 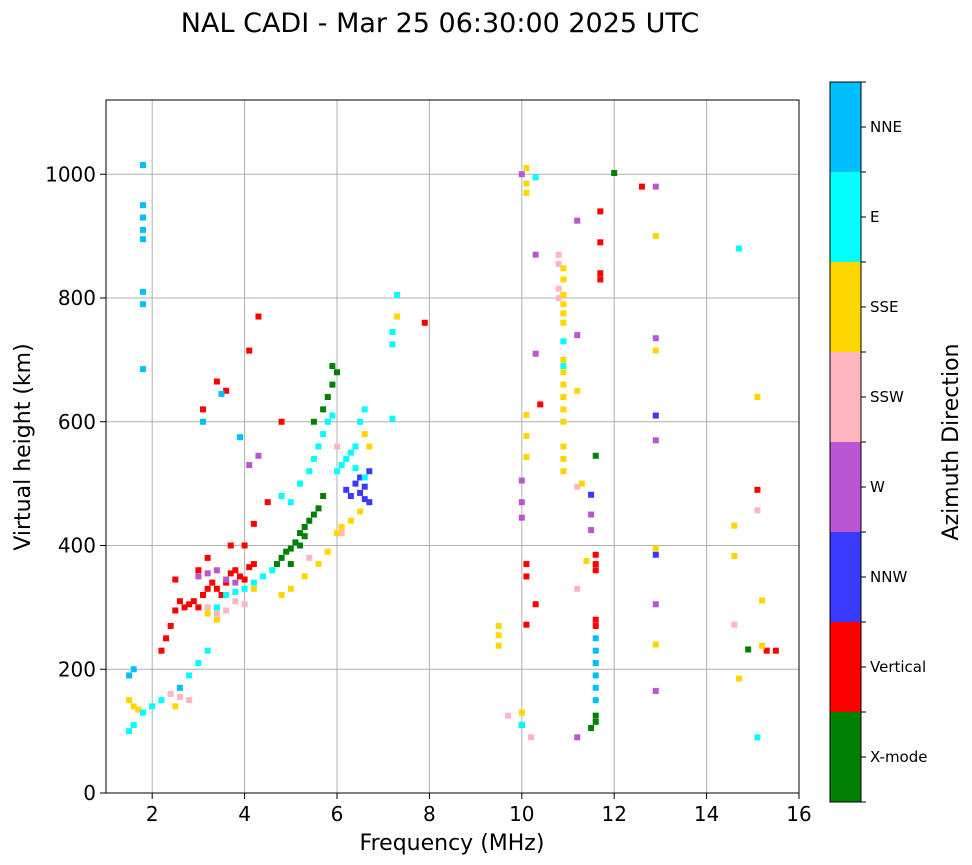 What do you see at coordinates (77, 546) in the screenshot?
I see `y-tick-label: 400` at bounding box center [77, 546].